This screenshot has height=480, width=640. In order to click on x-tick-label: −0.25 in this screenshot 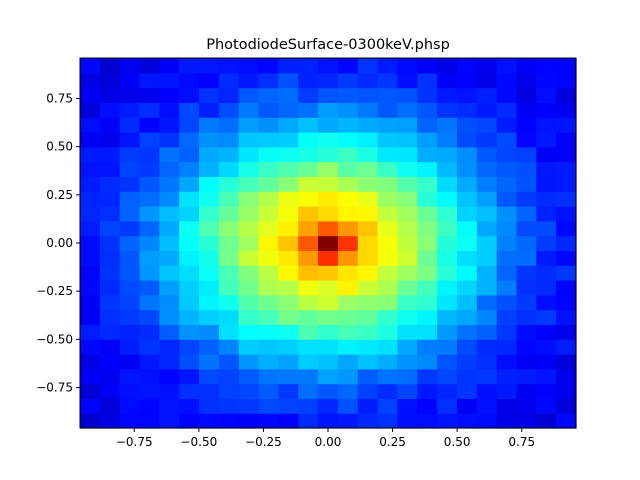, I will do `click(263, 442)`.